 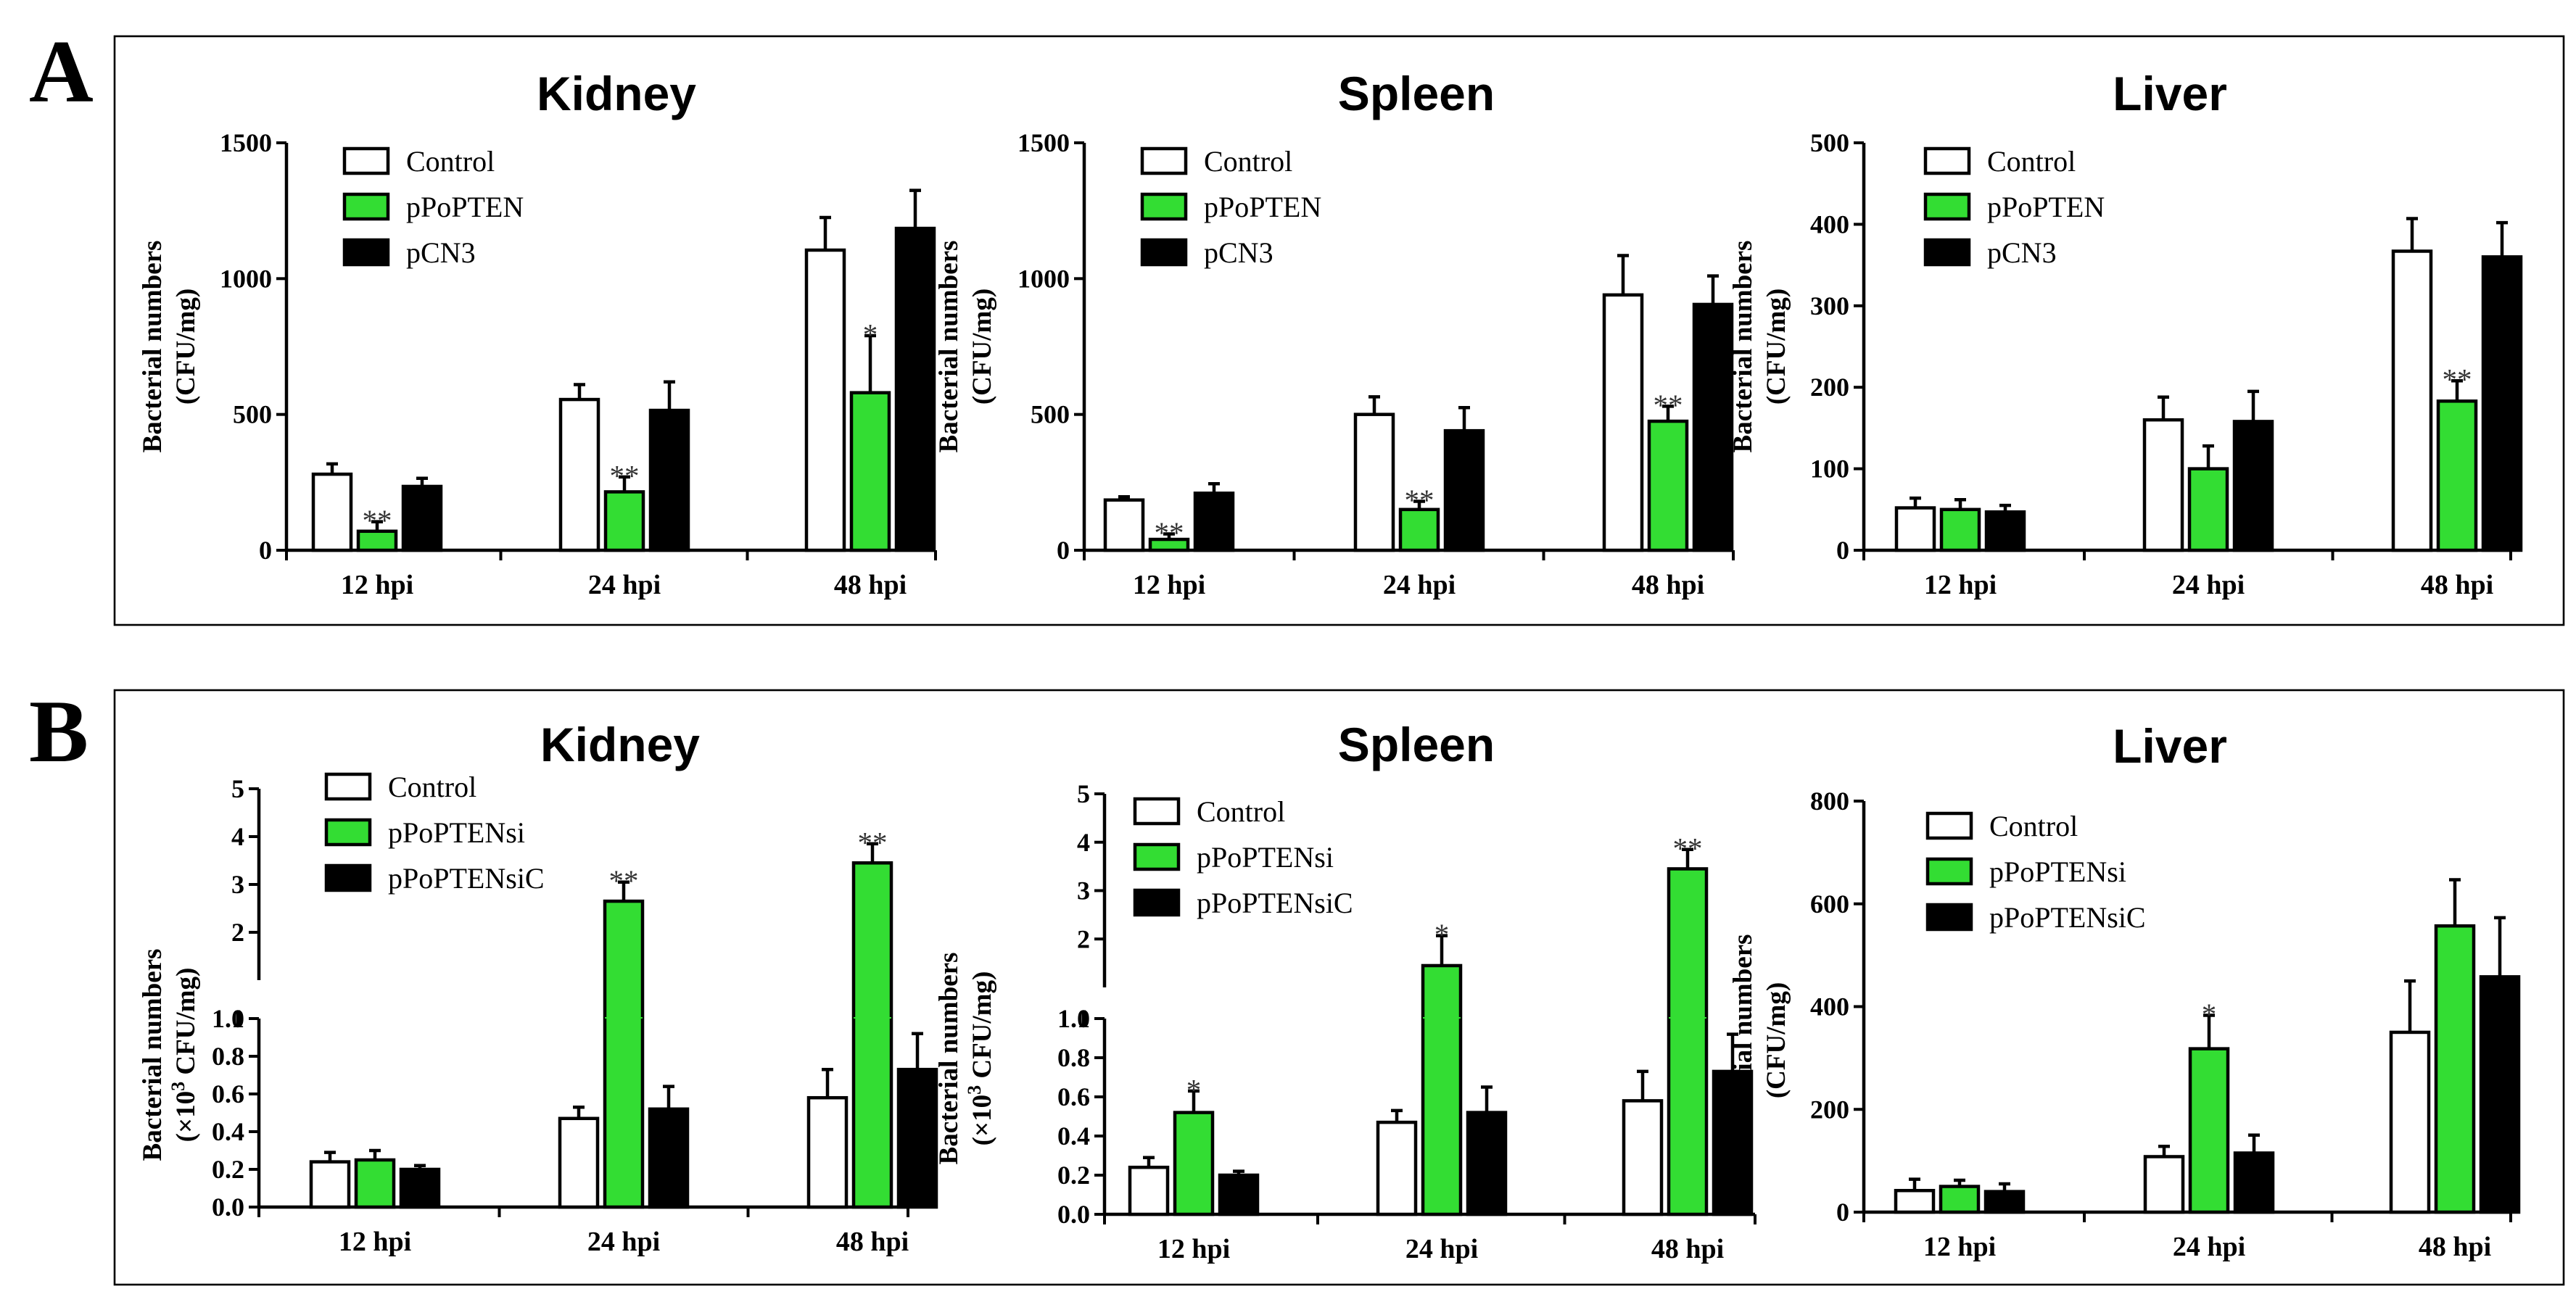 What do you see at coordinates (228, 1018) in the screenshot?
I see `y-tick-label: 1.0` at bounding box center [228, 1018].